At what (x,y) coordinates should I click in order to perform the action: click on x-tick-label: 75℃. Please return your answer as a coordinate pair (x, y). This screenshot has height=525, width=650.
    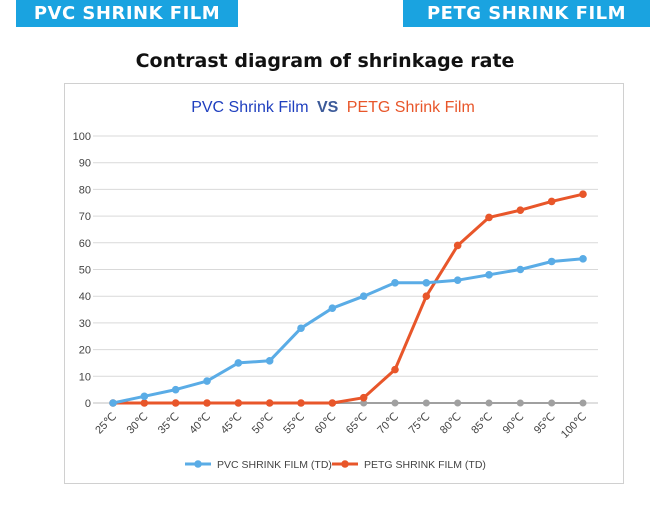
    Looking at the image, I should click on (420, 424).